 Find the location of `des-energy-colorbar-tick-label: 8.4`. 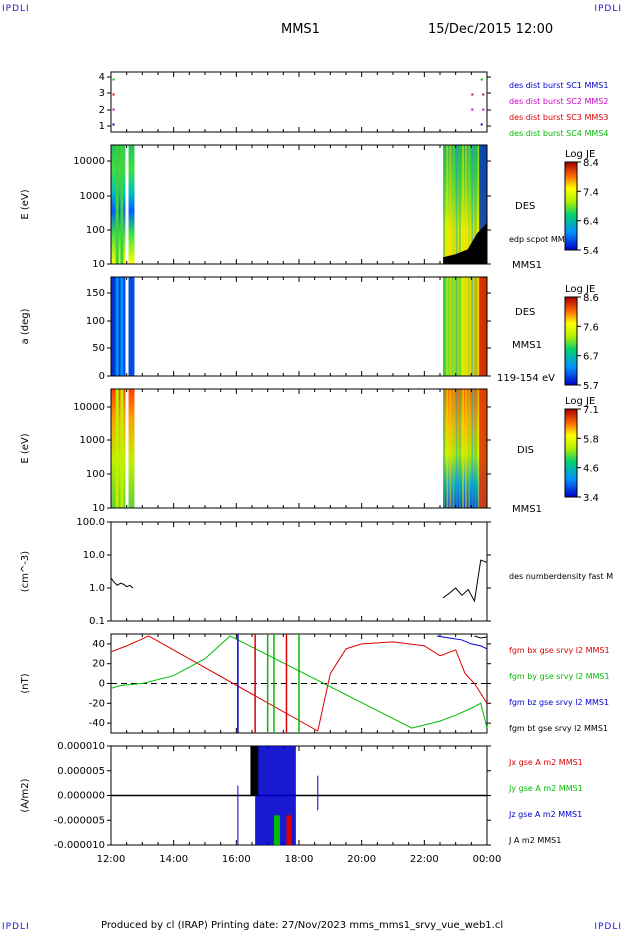

des-energy-colorbar-tick-label: 8.4 is located at coordinates (591, 163).